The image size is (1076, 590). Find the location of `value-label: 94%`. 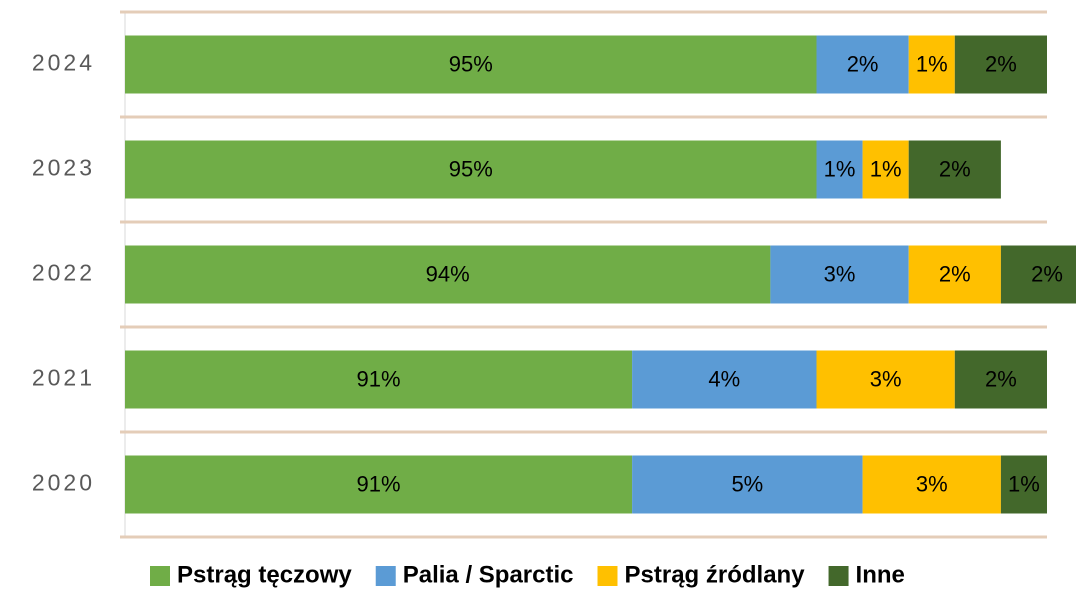

value-label: 94% is located at coordinates (448, 273).